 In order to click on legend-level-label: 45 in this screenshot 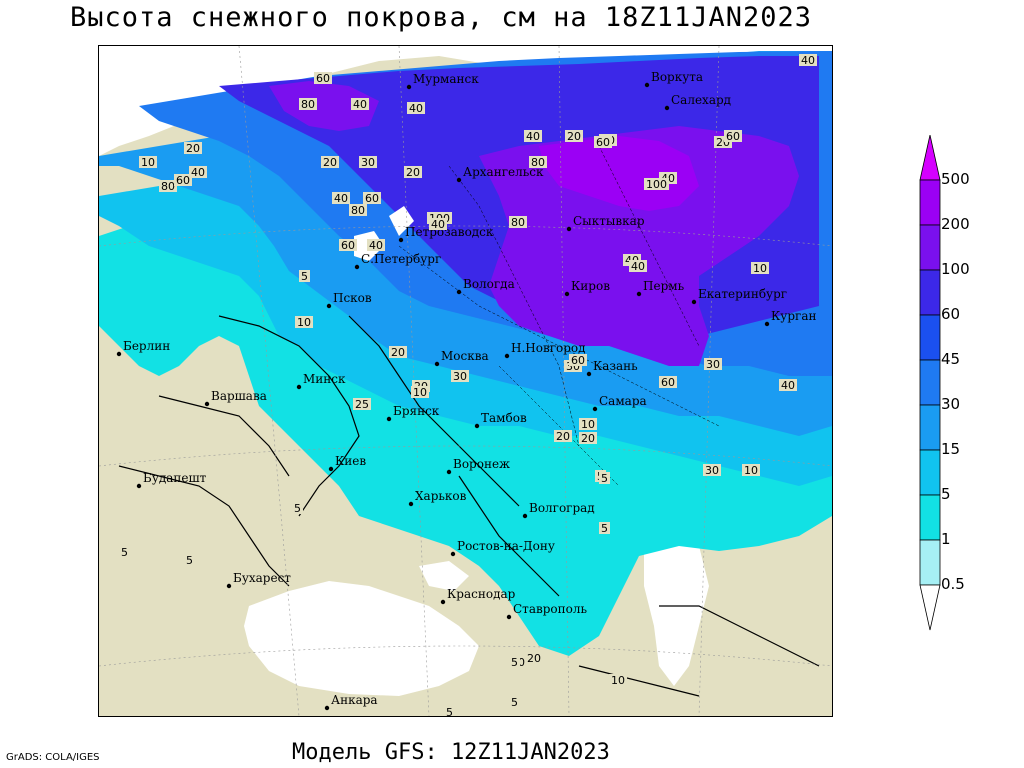, I will do `click(951, 359)`.